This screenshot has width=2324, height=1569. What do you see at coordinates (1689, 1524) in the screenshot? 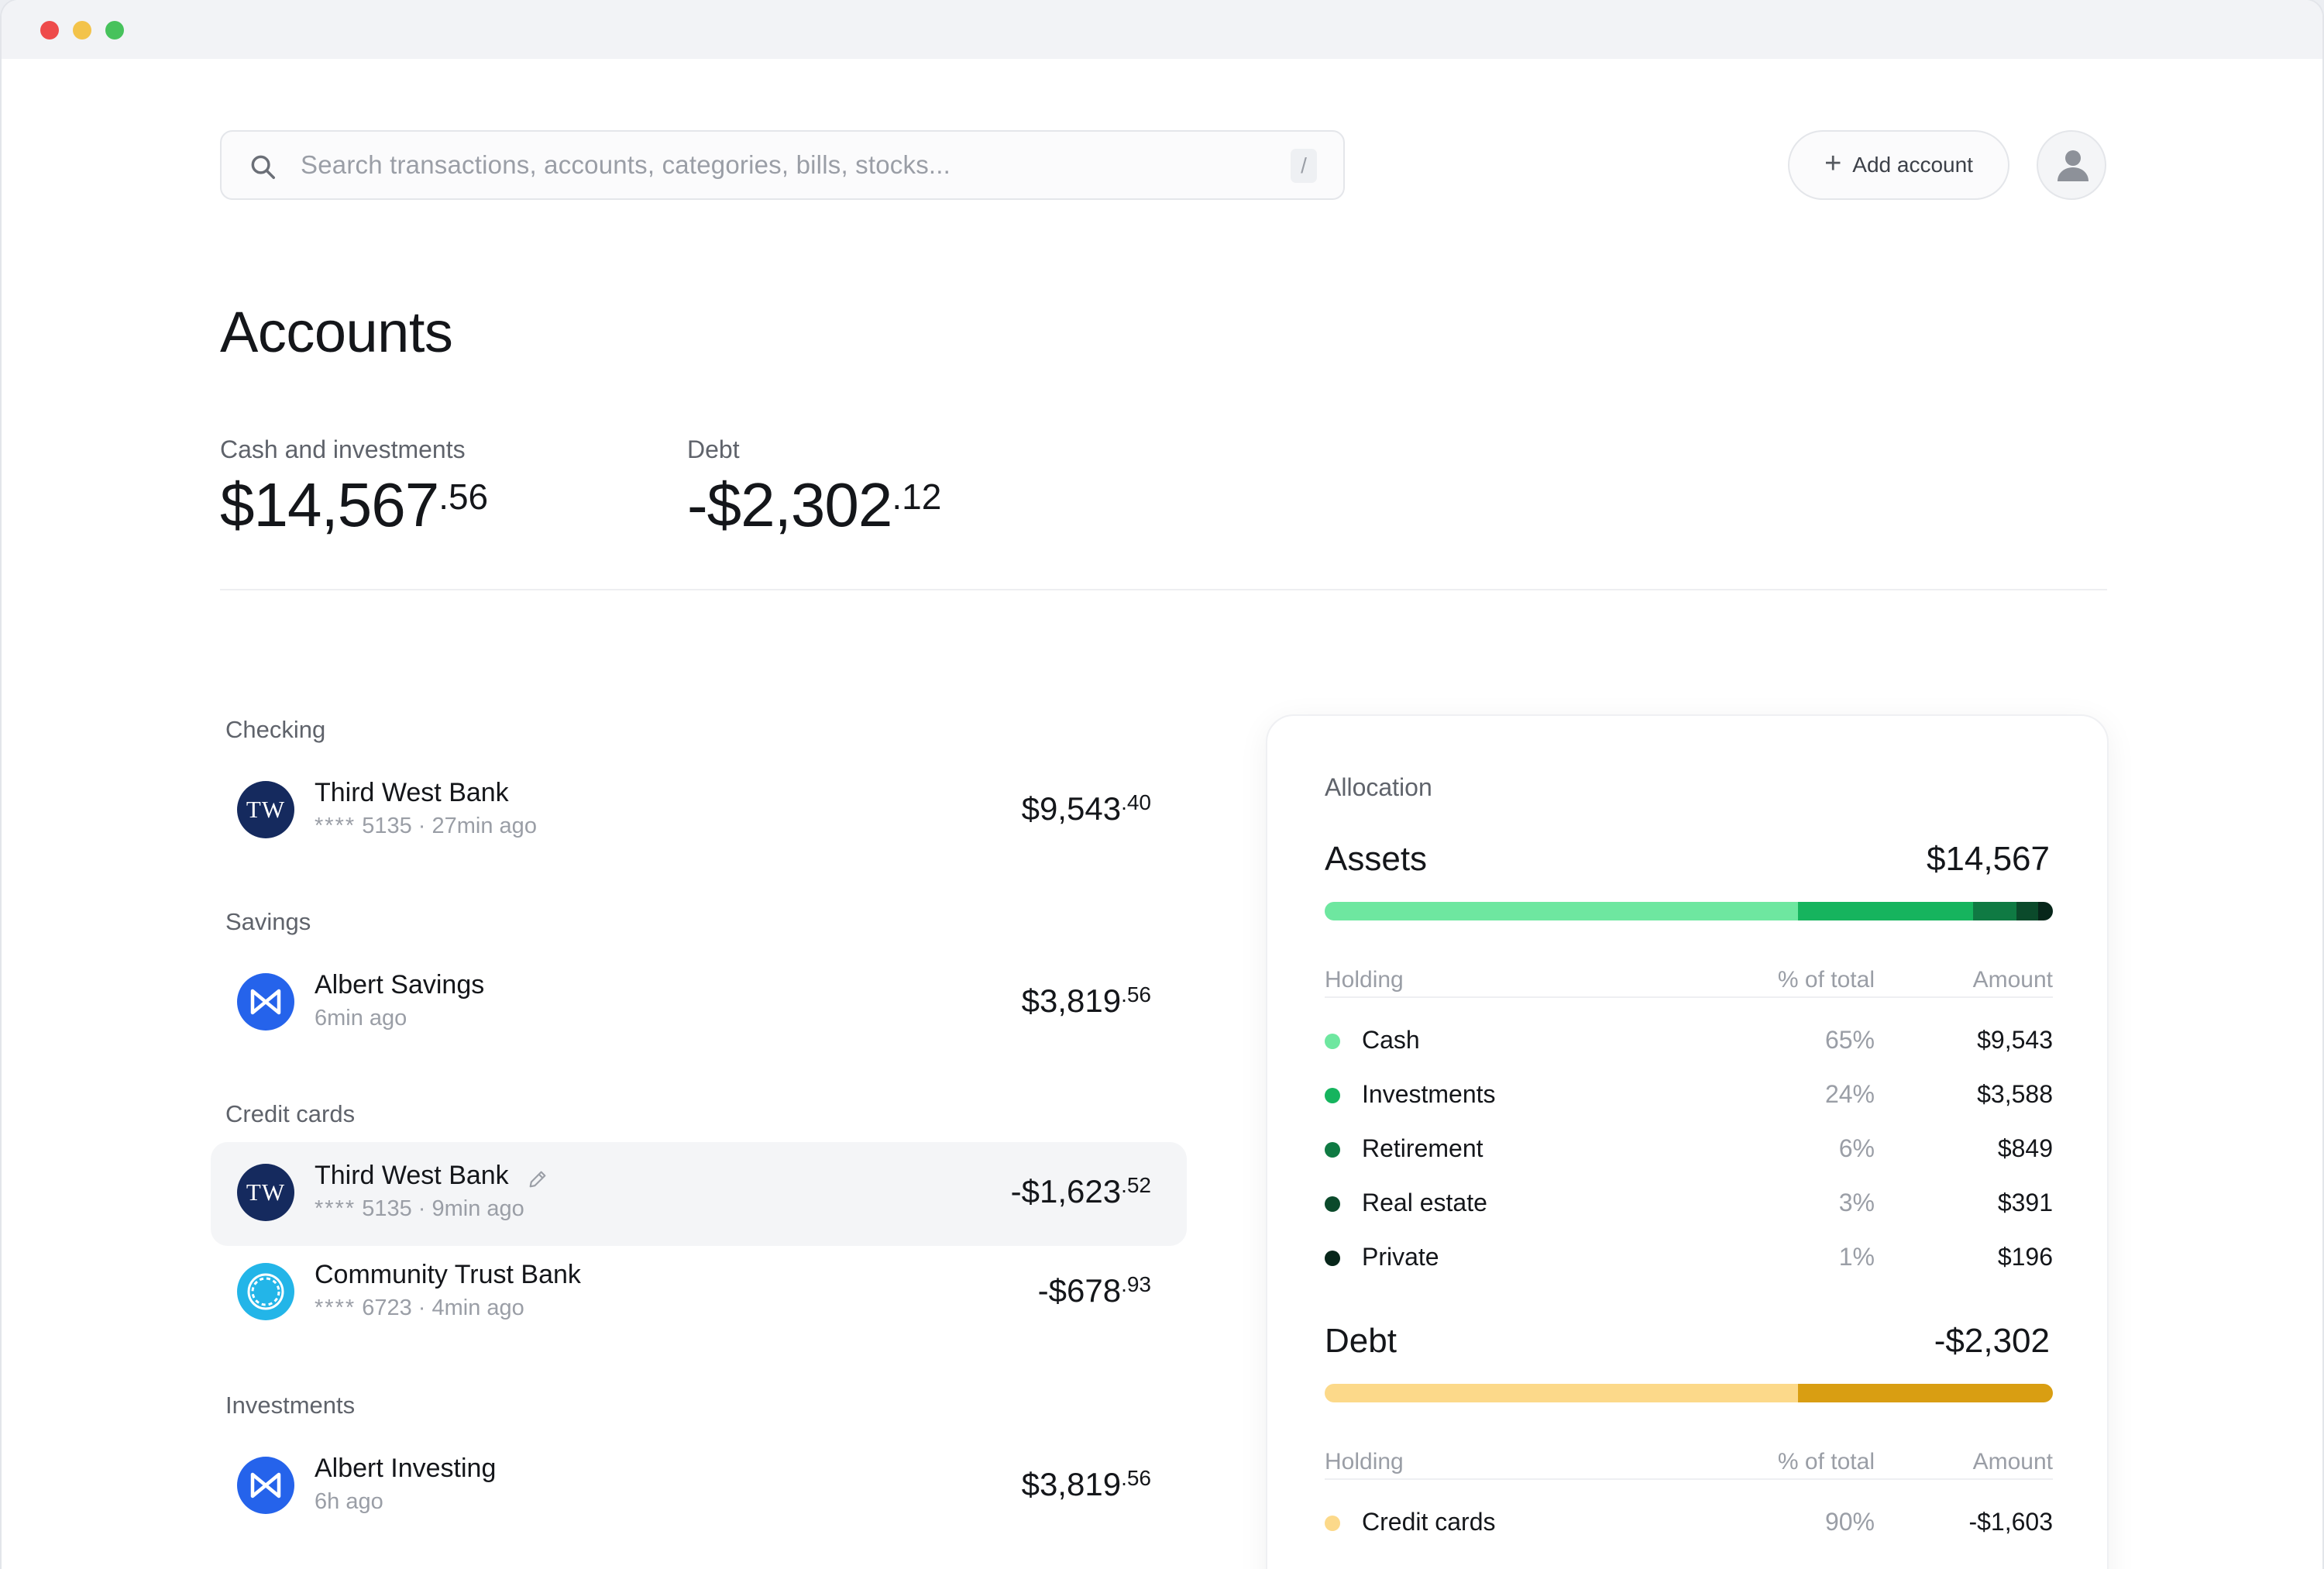
I see `holding-row-credit-cards: Credit cards 90% -$1,603` at bounding box center [1689, 1524].